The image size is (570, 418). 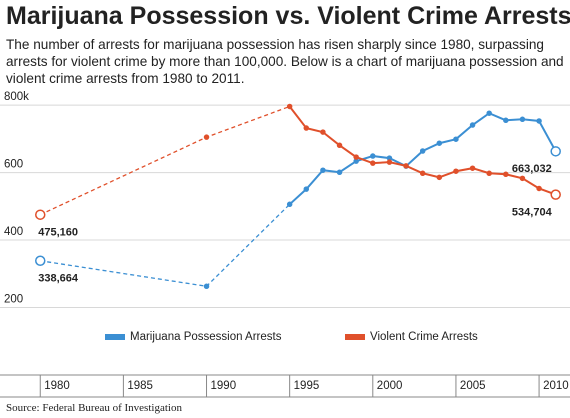 What do you see at coordinates (13, 232) in the screenshot?
I see `y-tick-label: 400` at bounding box center [13, 232].